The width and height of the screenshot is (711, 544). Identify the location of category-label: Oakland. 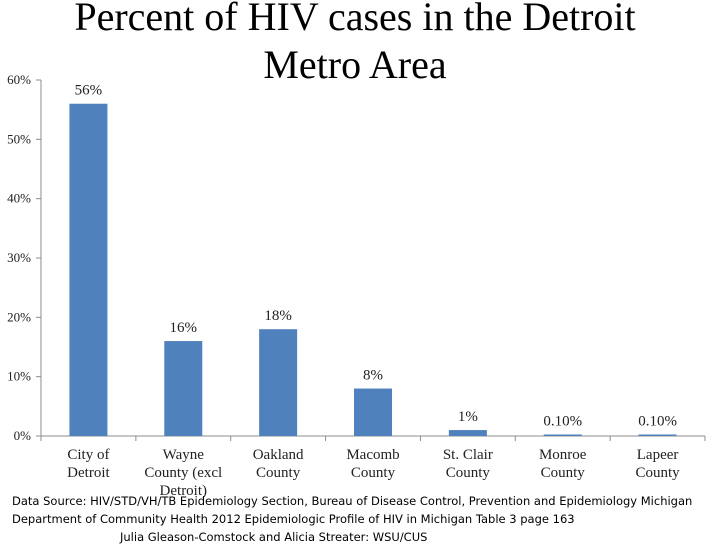
(278, 455).